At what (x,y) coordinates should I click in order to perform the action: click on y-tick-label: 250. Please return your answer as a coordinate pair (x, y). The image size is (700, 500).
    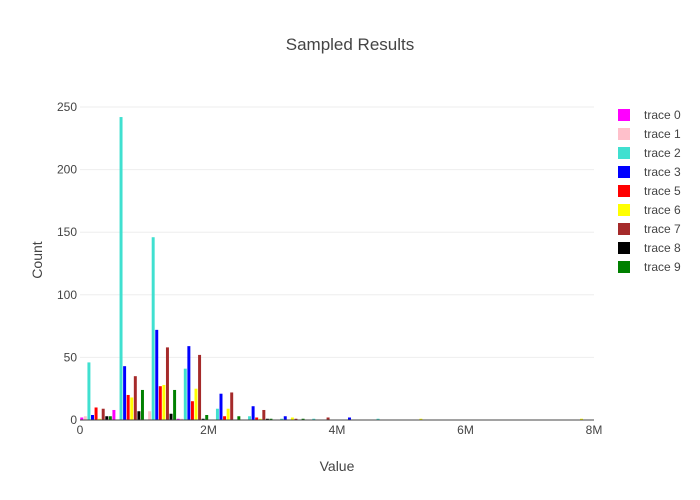
    Looking at the image, I should click on (67, 107).